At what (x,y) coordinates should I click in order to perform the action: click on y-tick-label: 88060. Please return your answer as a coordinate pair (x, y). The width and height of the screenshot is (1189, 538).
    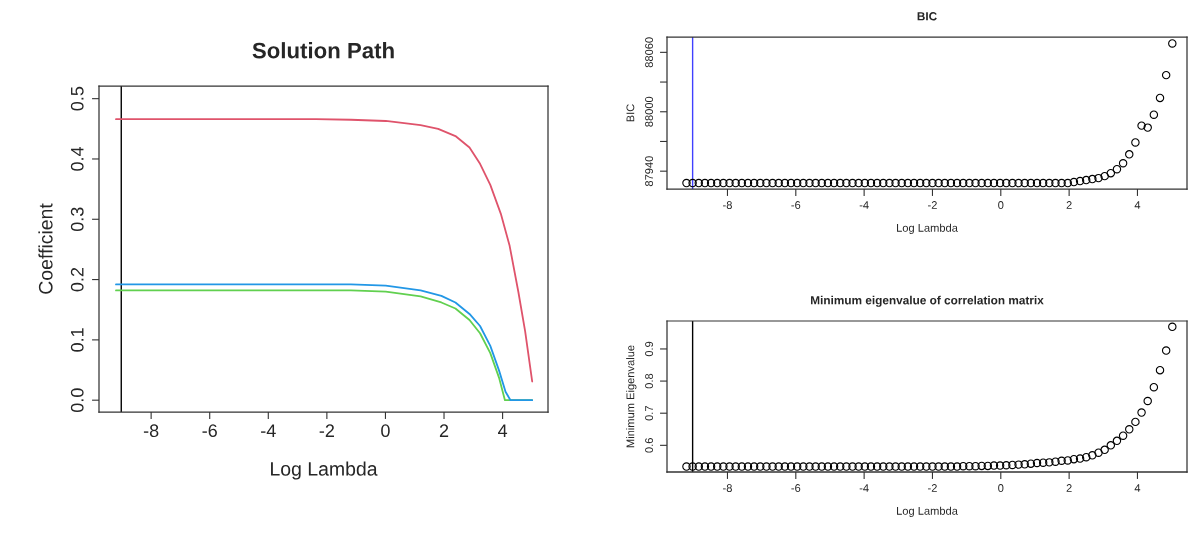
    Looking at the image, I should click on (649, 52).